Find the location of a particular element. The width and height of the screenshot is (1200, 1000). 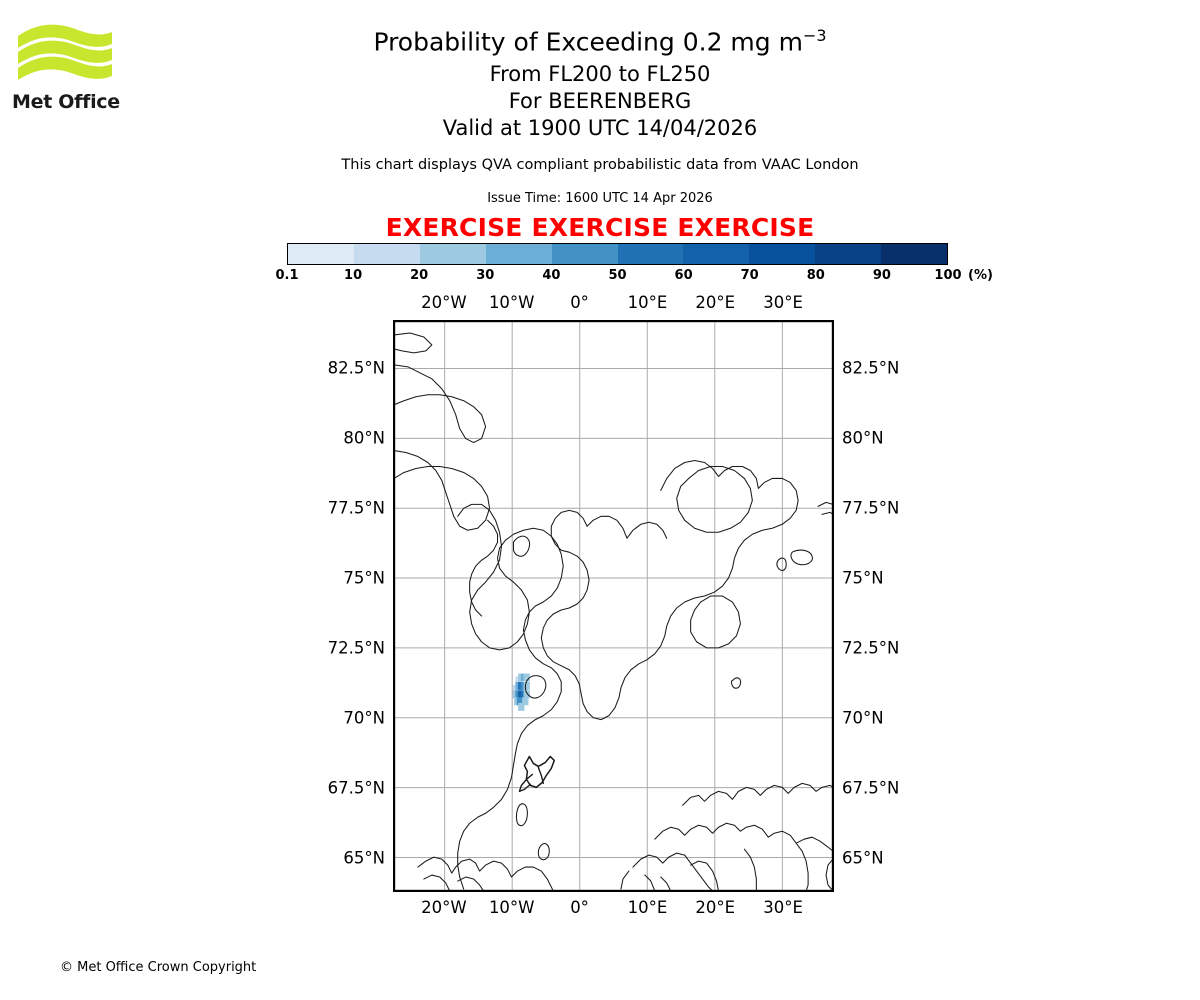

coastline-norway is located at coordinates (732, 836).